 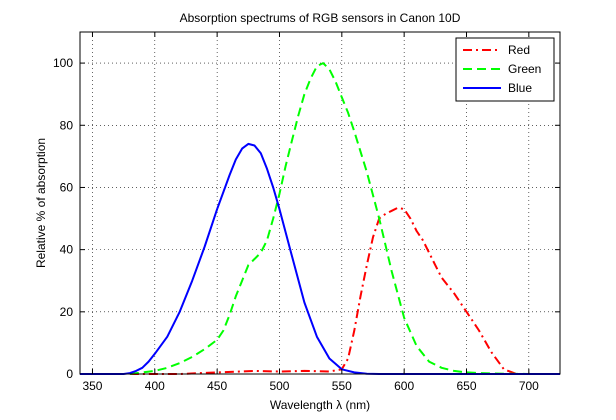 What do you see at coordinates (524, 69) in the screenshot?
I see `legend-label-green: Green` at bounding box center [524, 69].